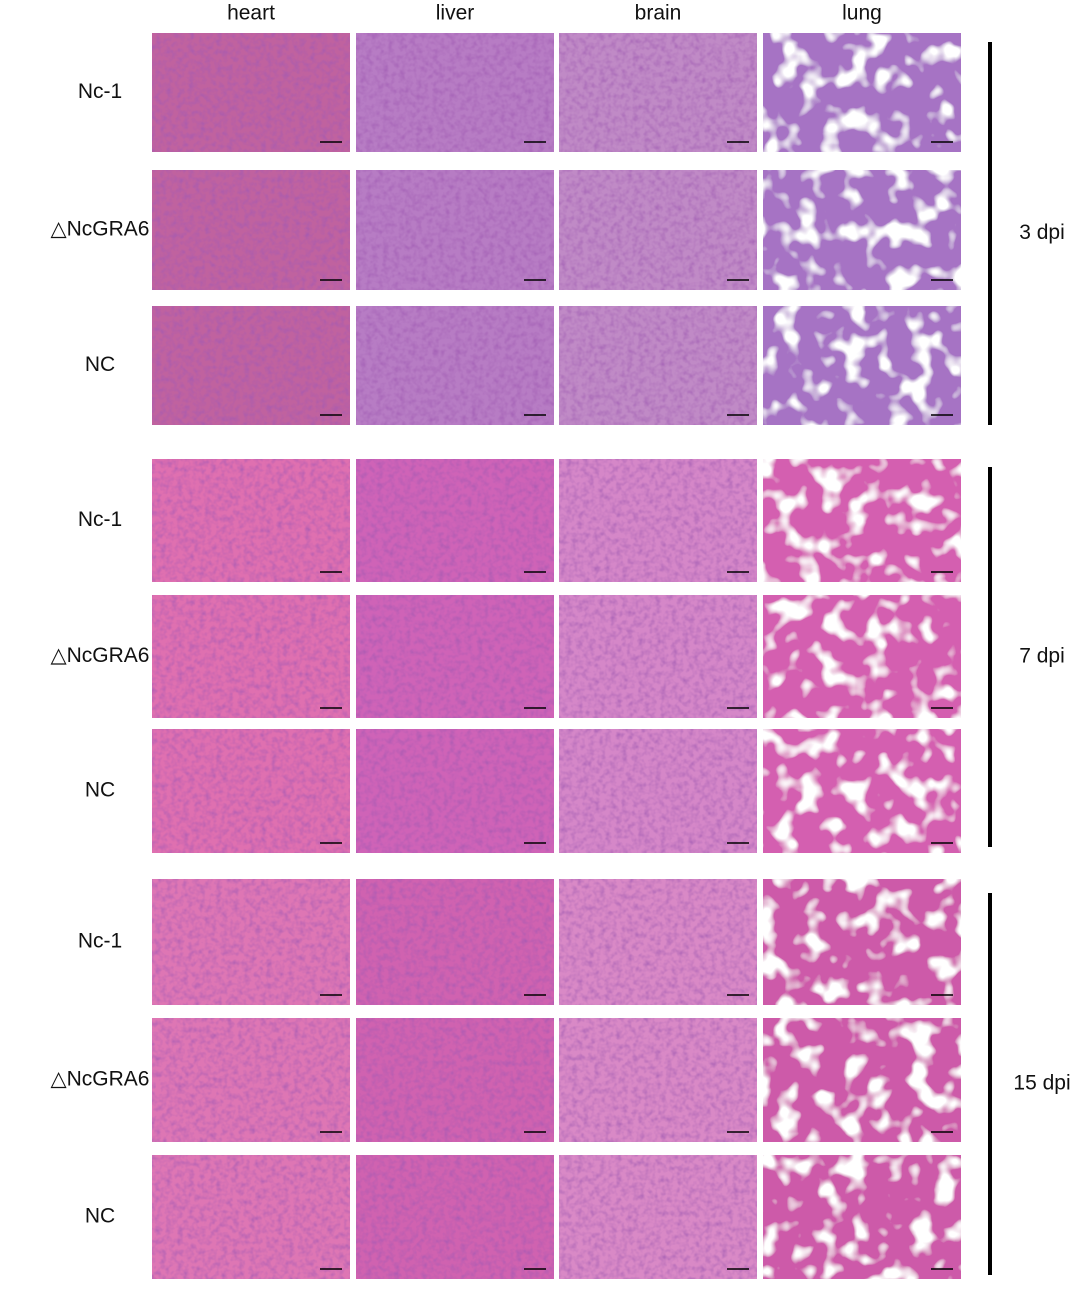  Describe the element at coordinates (658, 13) in the screenshot. I see `column-header: brain` at that location.